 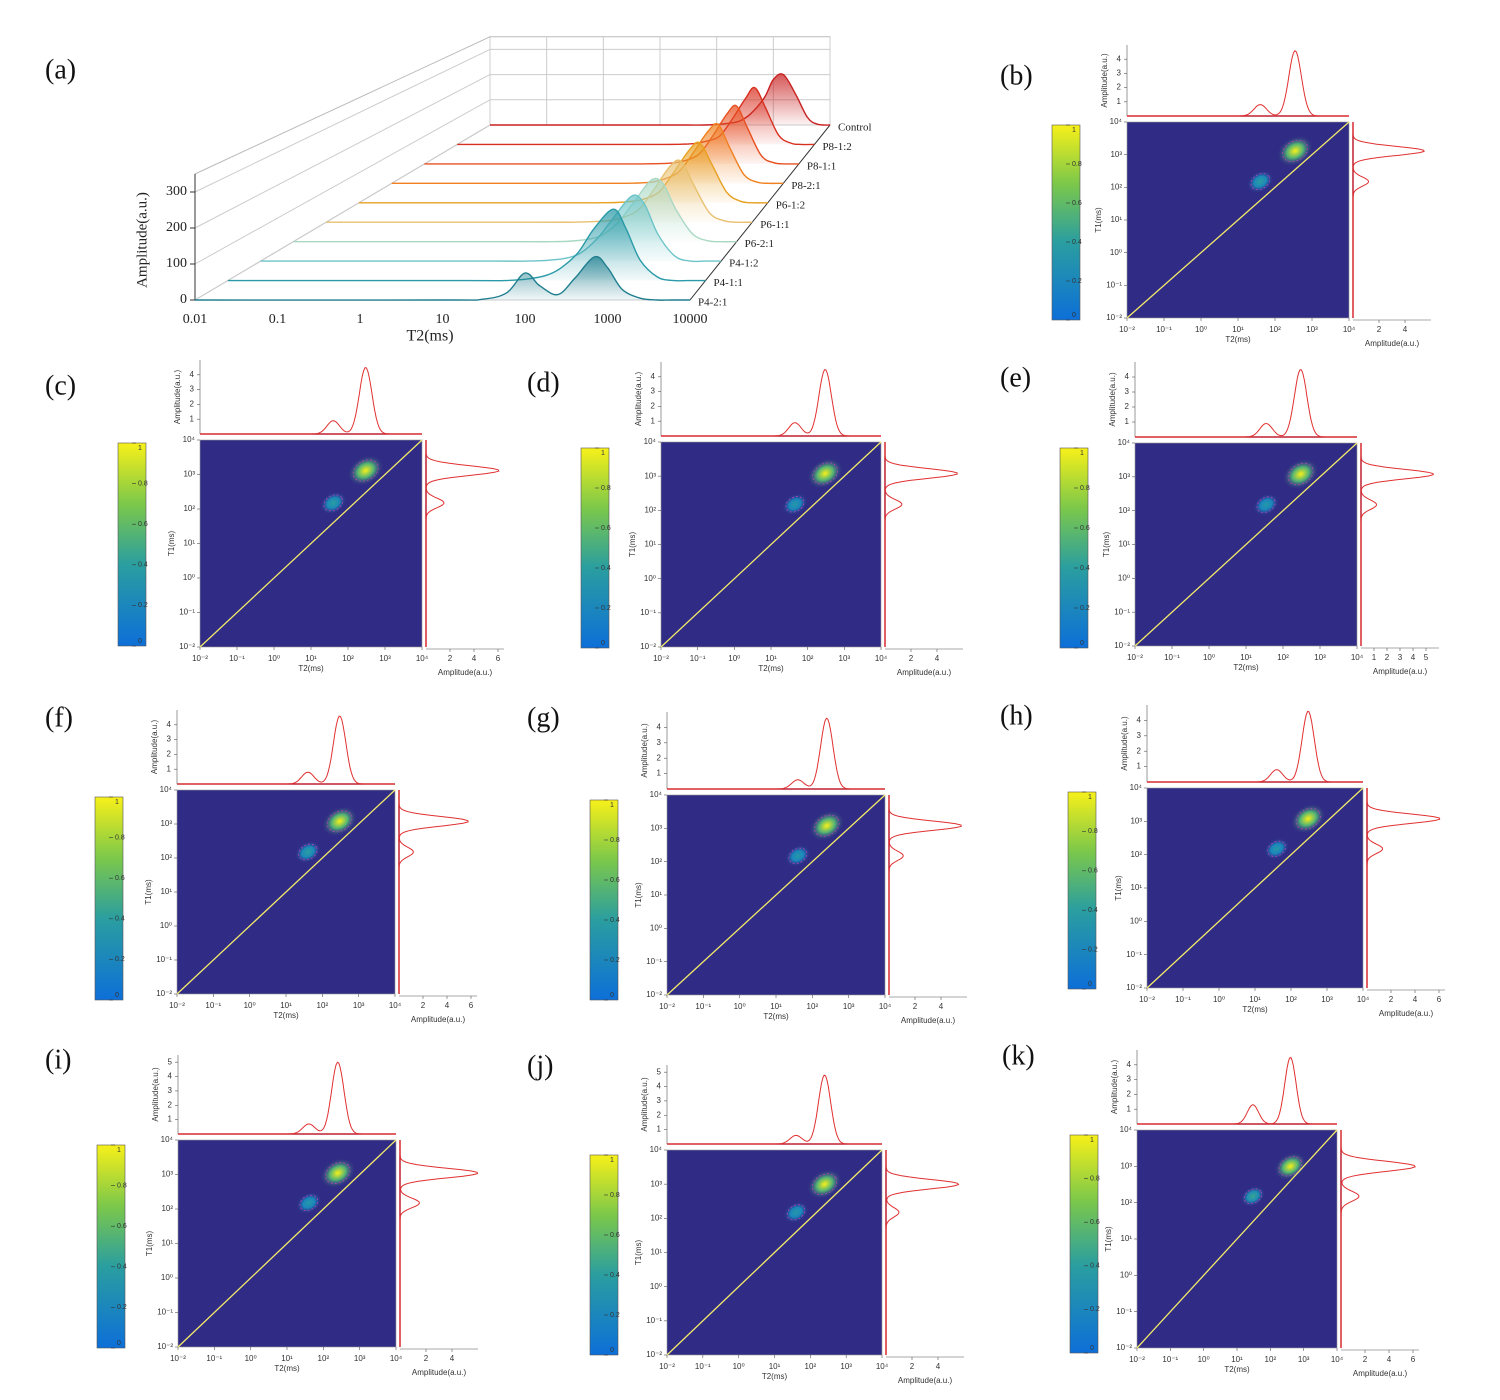 I want to click on panel-label: (j), so click(x=540, y=1065).